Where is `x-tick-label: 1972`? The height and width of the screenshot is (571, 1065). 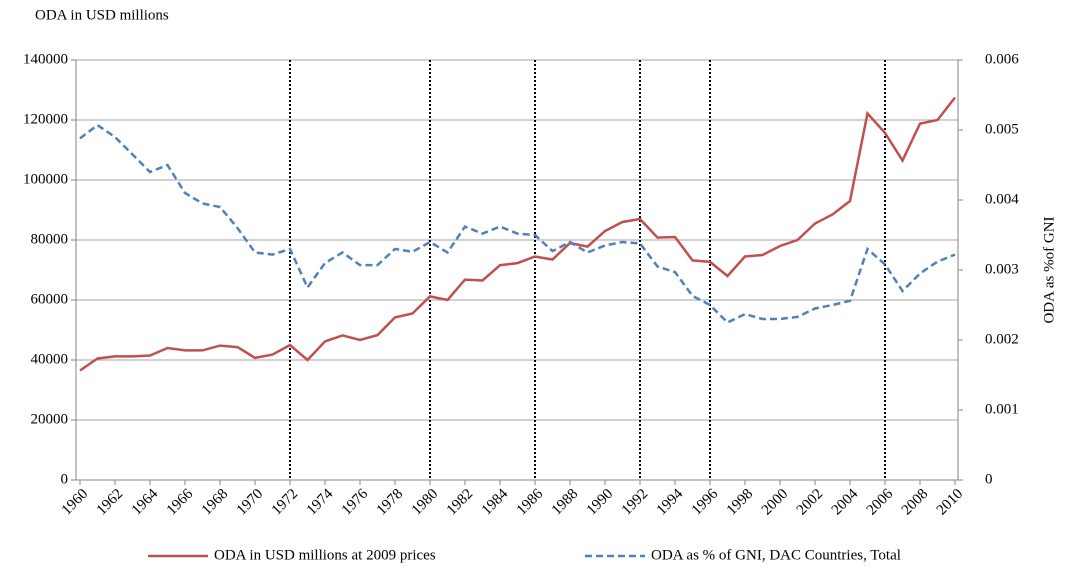
x-tick-label: 1972 is located at coordinates (285, 502).